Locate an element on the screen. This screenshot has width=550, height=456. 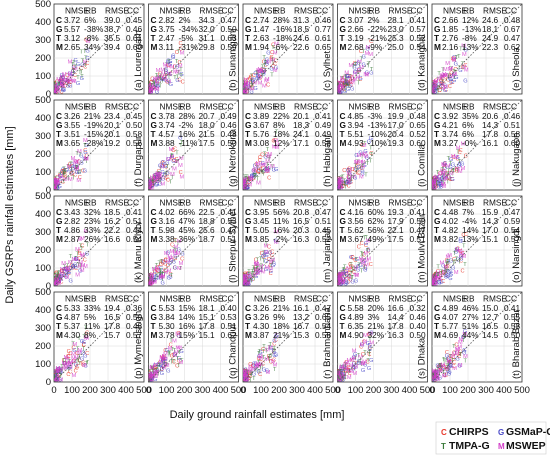
stat-value: 25.0 is located at coordinates (396, 47).